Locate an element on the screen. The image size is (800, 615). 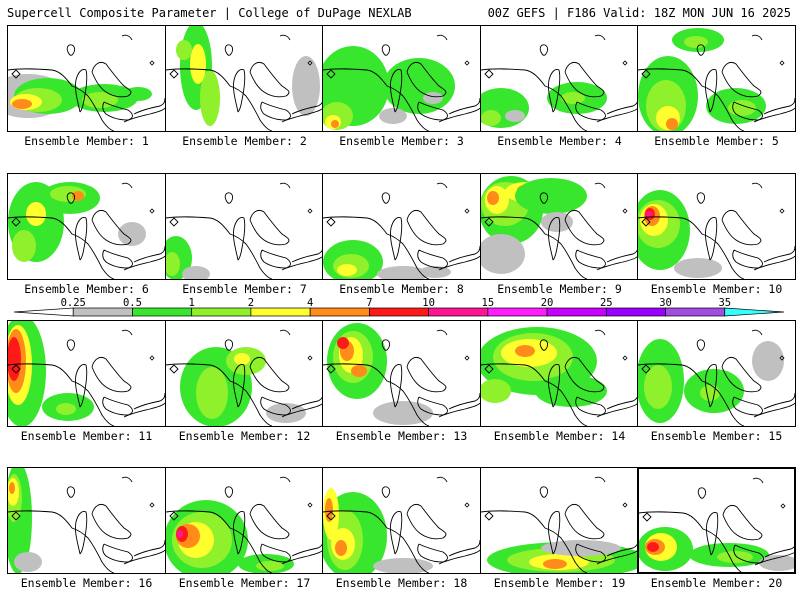
ensemble-member-panel: Ensemble Member: 12 is located at coordinates (244, 394).